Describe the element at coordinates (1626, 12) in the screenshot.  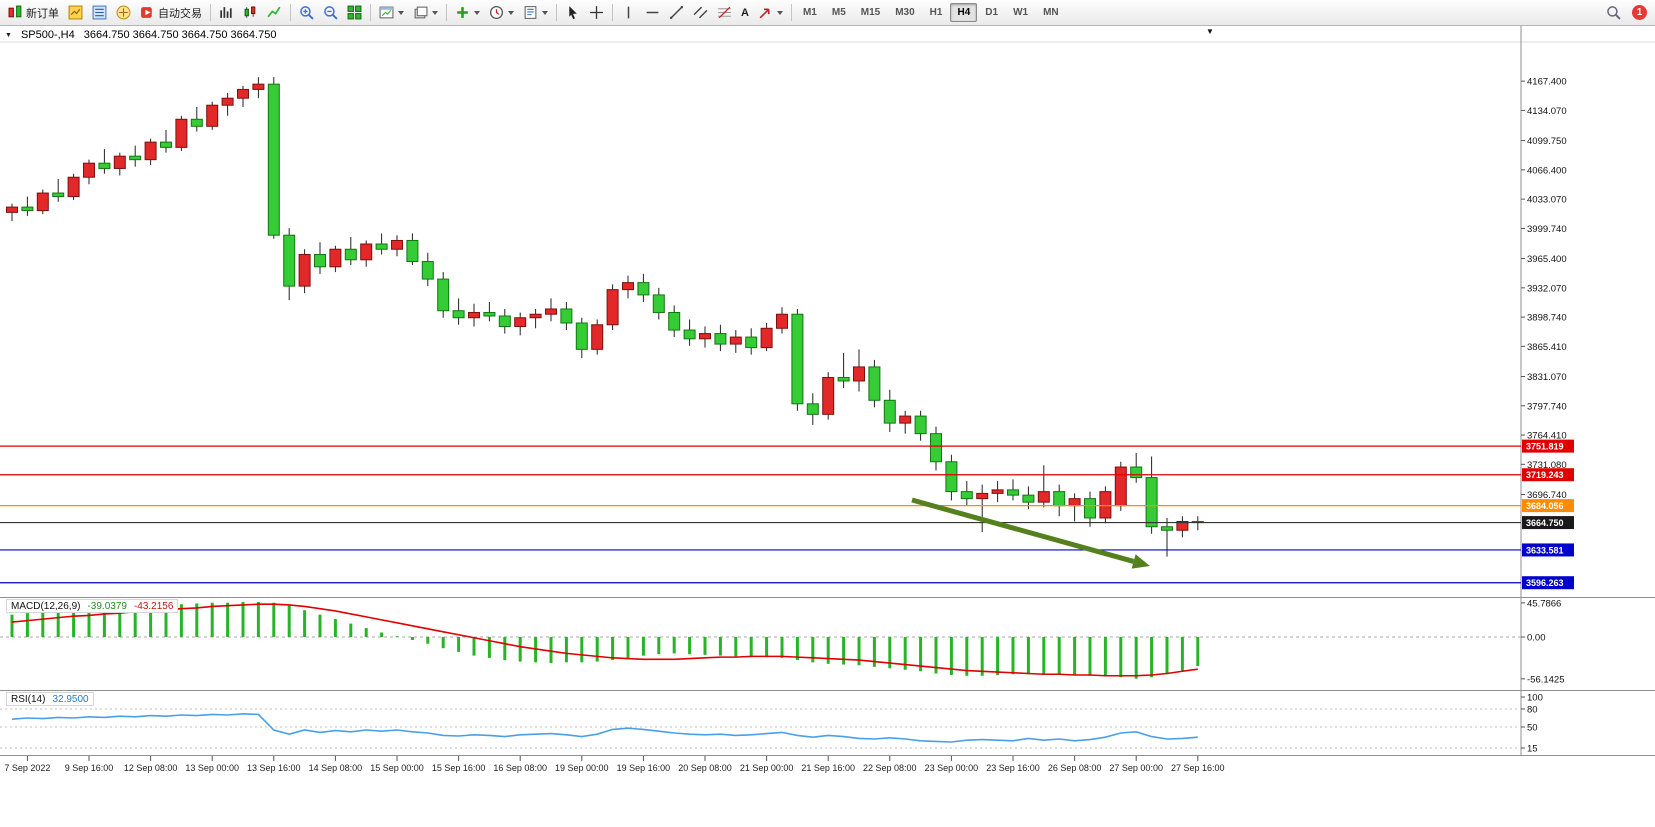
I see `toolbar-right-group: 1` at that location.